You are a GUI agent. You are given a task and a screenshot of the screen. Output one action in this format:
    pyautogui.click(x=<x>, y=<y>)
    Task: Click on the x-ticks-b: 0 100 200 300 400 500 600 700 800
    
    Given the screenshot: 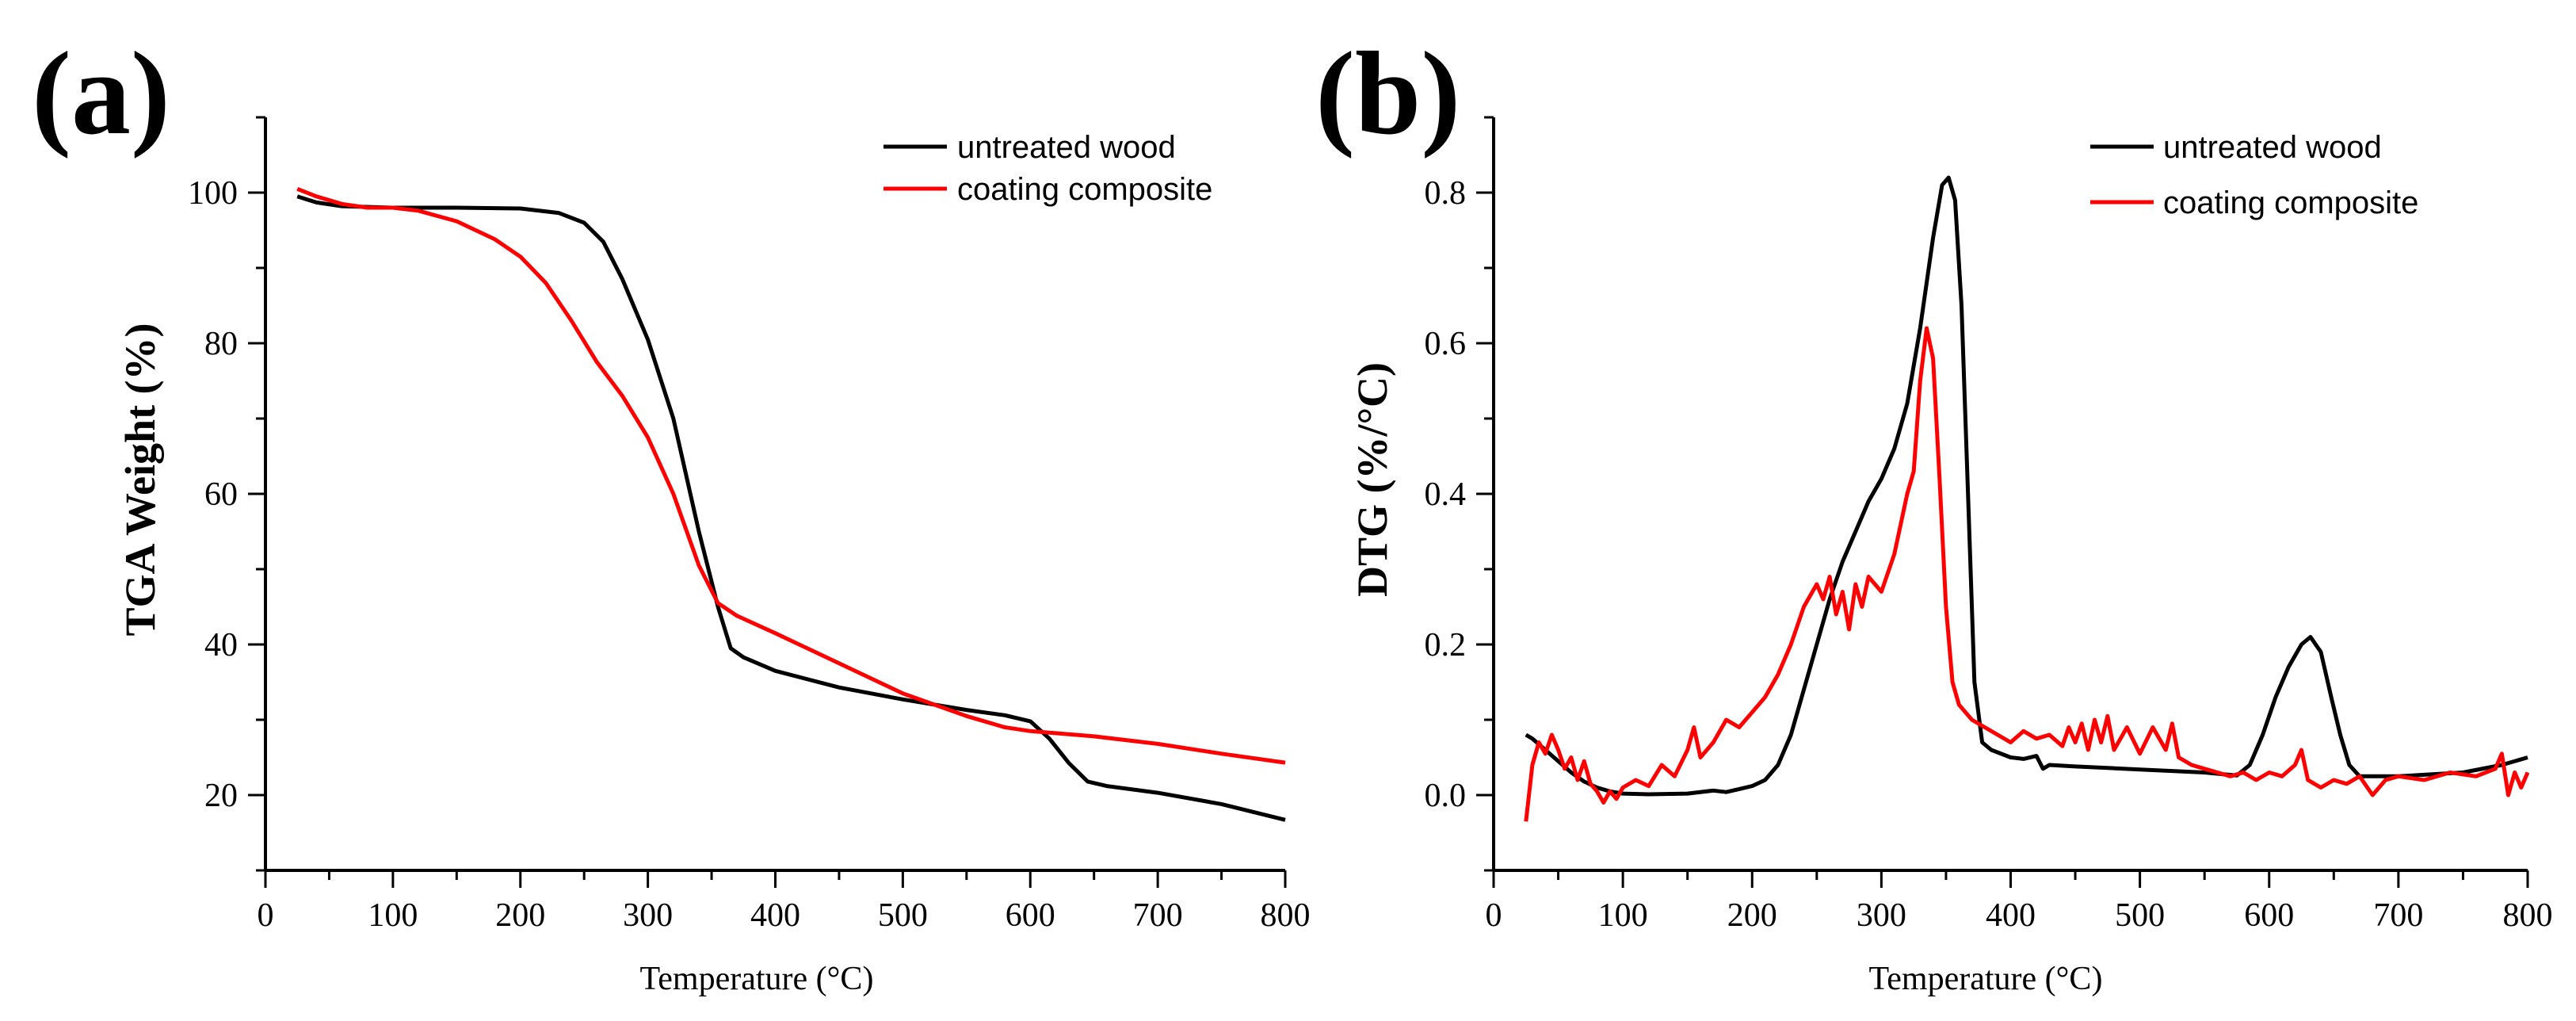 What is the action you would take?
    pyautogui.click(x=2019, y=902)
    